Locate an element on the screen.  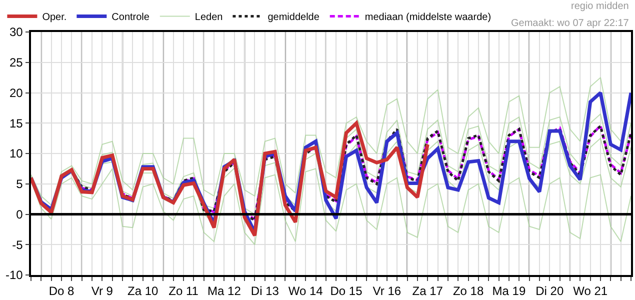
legend-label: mediaan (middelste waarde) is located at coordinates (428, 18).